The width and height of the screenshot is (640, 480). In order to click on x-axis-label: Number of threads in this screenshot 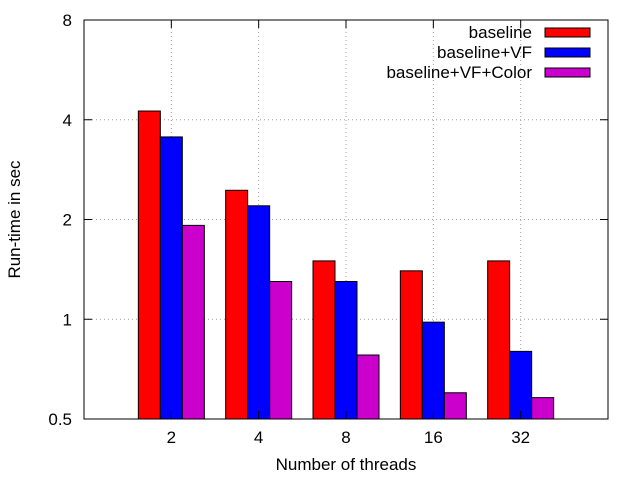, I will do `click(346, 464)`.